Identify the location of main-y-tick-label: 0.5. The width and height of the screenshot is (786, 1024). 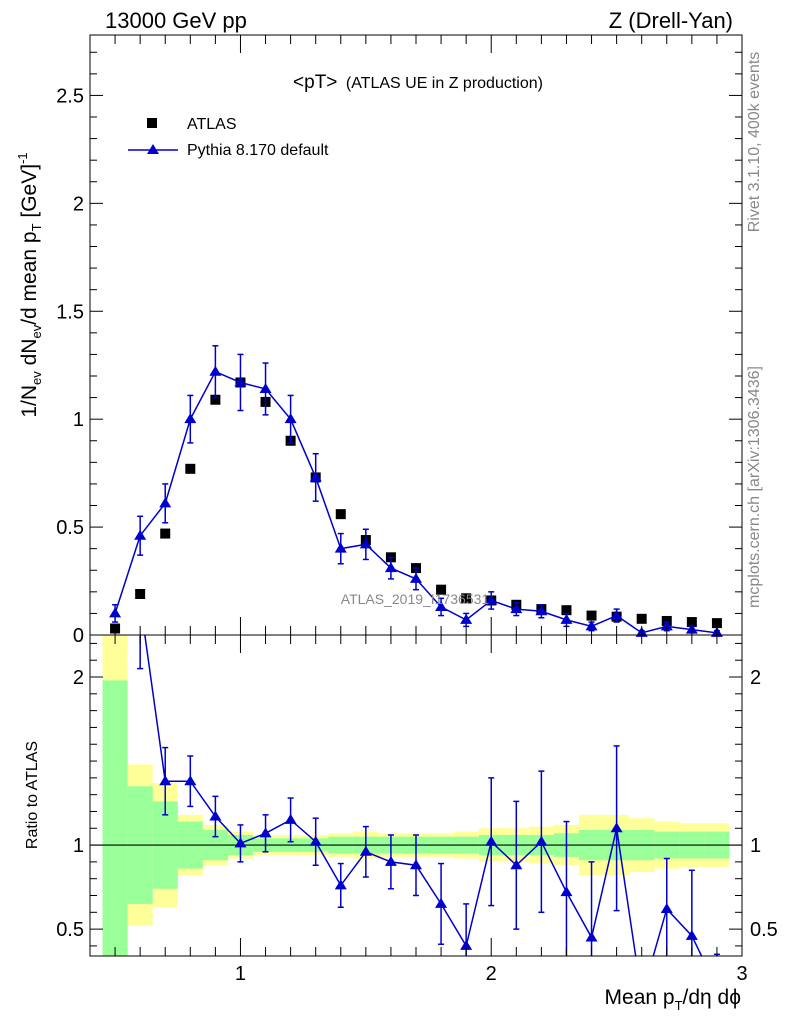
(70, 528).